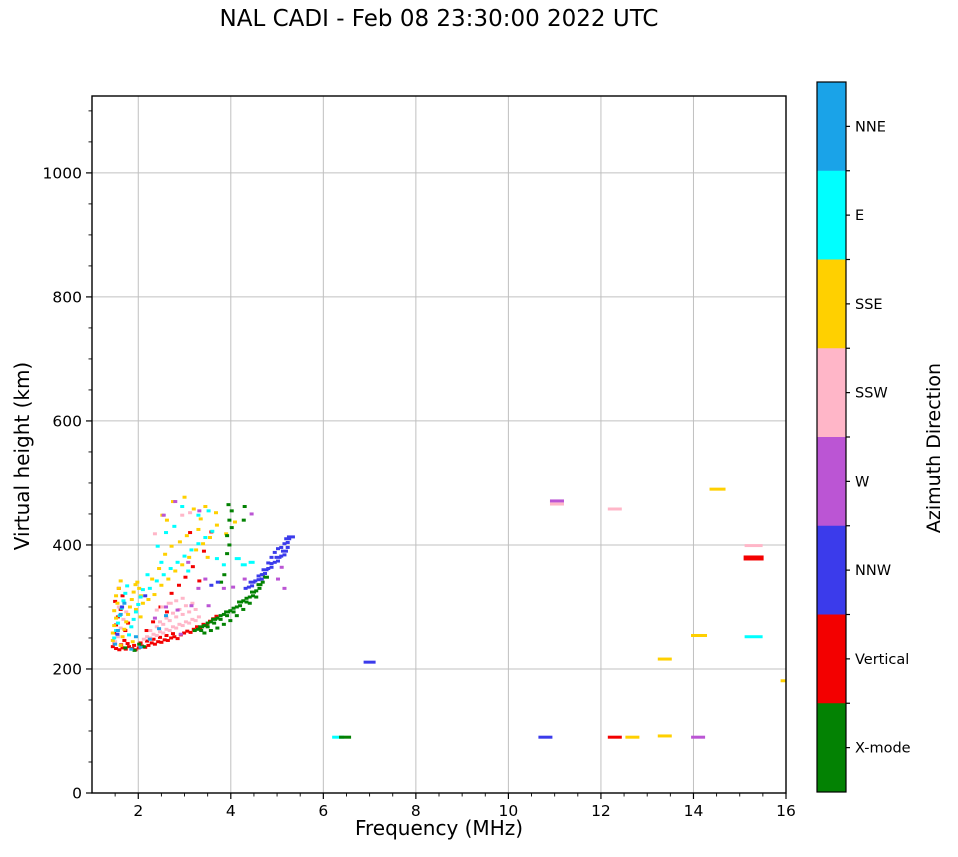  I want to click on colorbar-label-NNE: NNE, so click(870, 127).